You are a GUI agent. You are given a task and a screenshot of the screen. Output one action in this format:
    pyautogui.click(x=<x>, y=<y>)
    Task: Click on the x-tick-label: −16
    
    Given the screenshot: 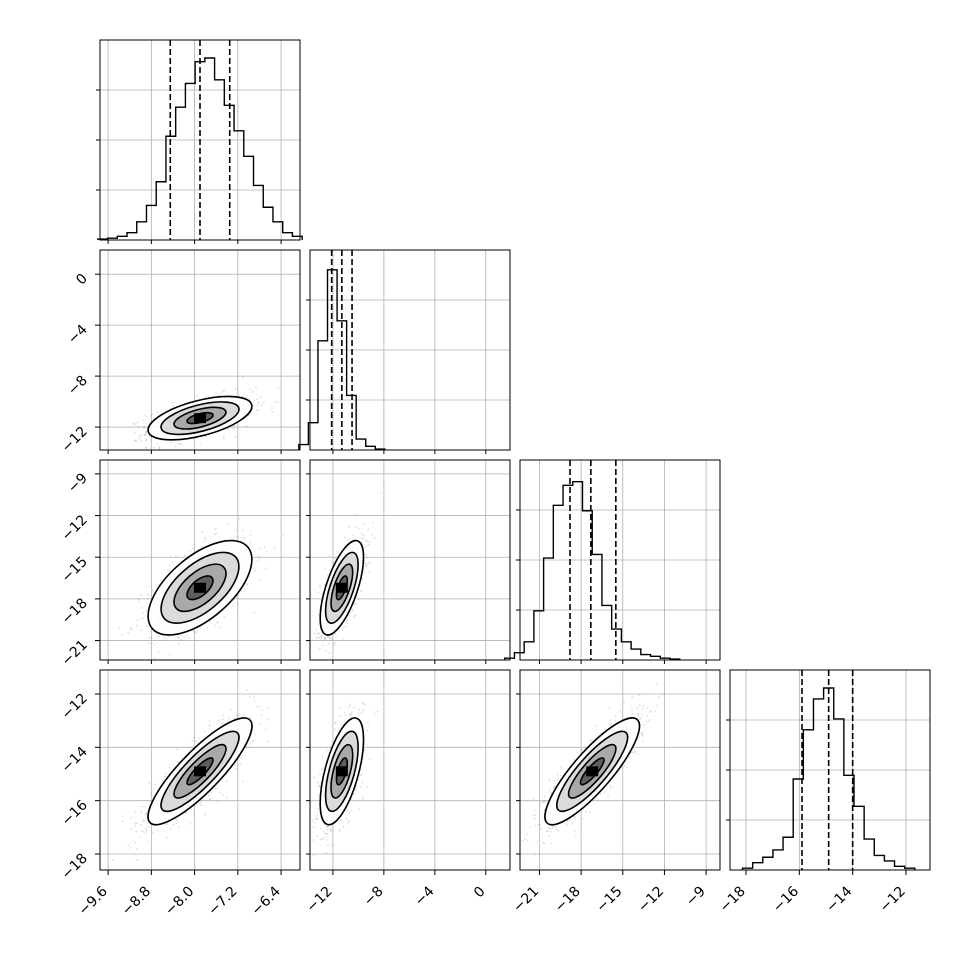 What is the action you would take?
    pyautogui.click(x=786, y=899)
    